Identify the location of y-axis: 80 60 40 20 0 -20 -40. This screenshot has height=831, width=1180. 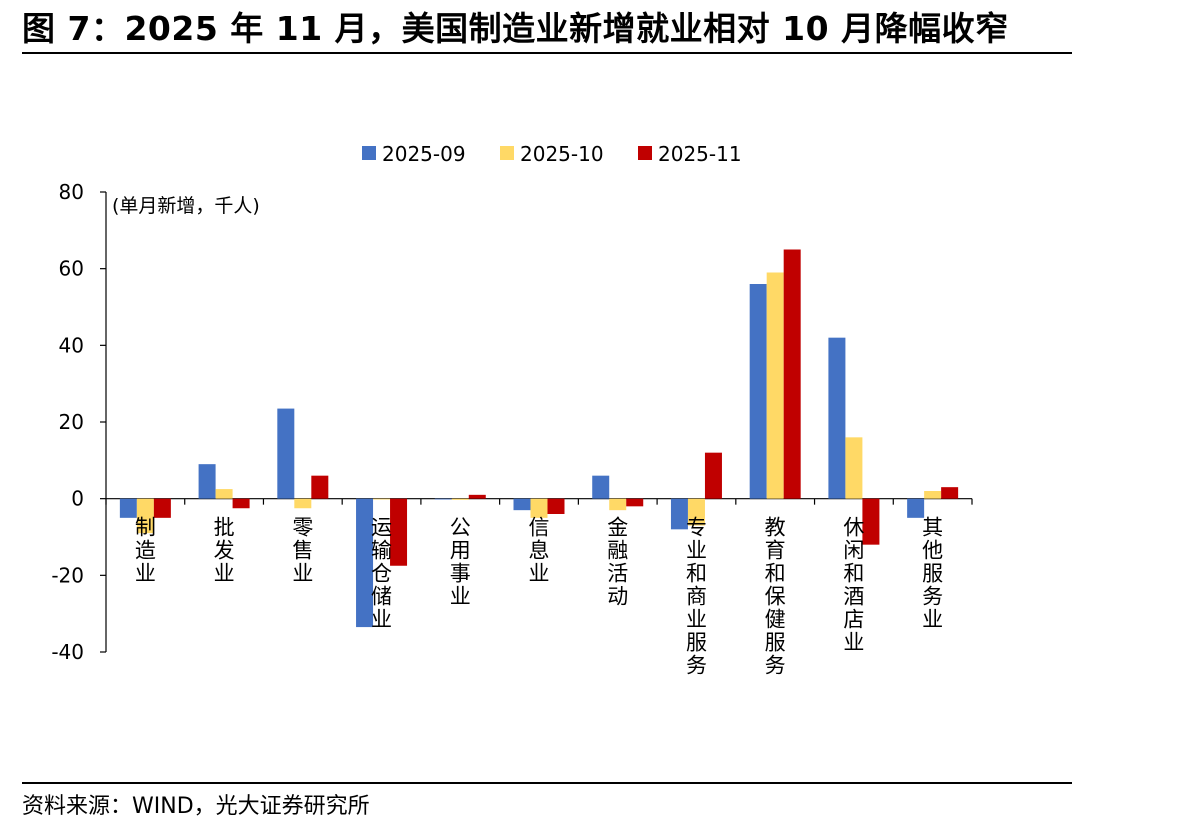
(79, 422).